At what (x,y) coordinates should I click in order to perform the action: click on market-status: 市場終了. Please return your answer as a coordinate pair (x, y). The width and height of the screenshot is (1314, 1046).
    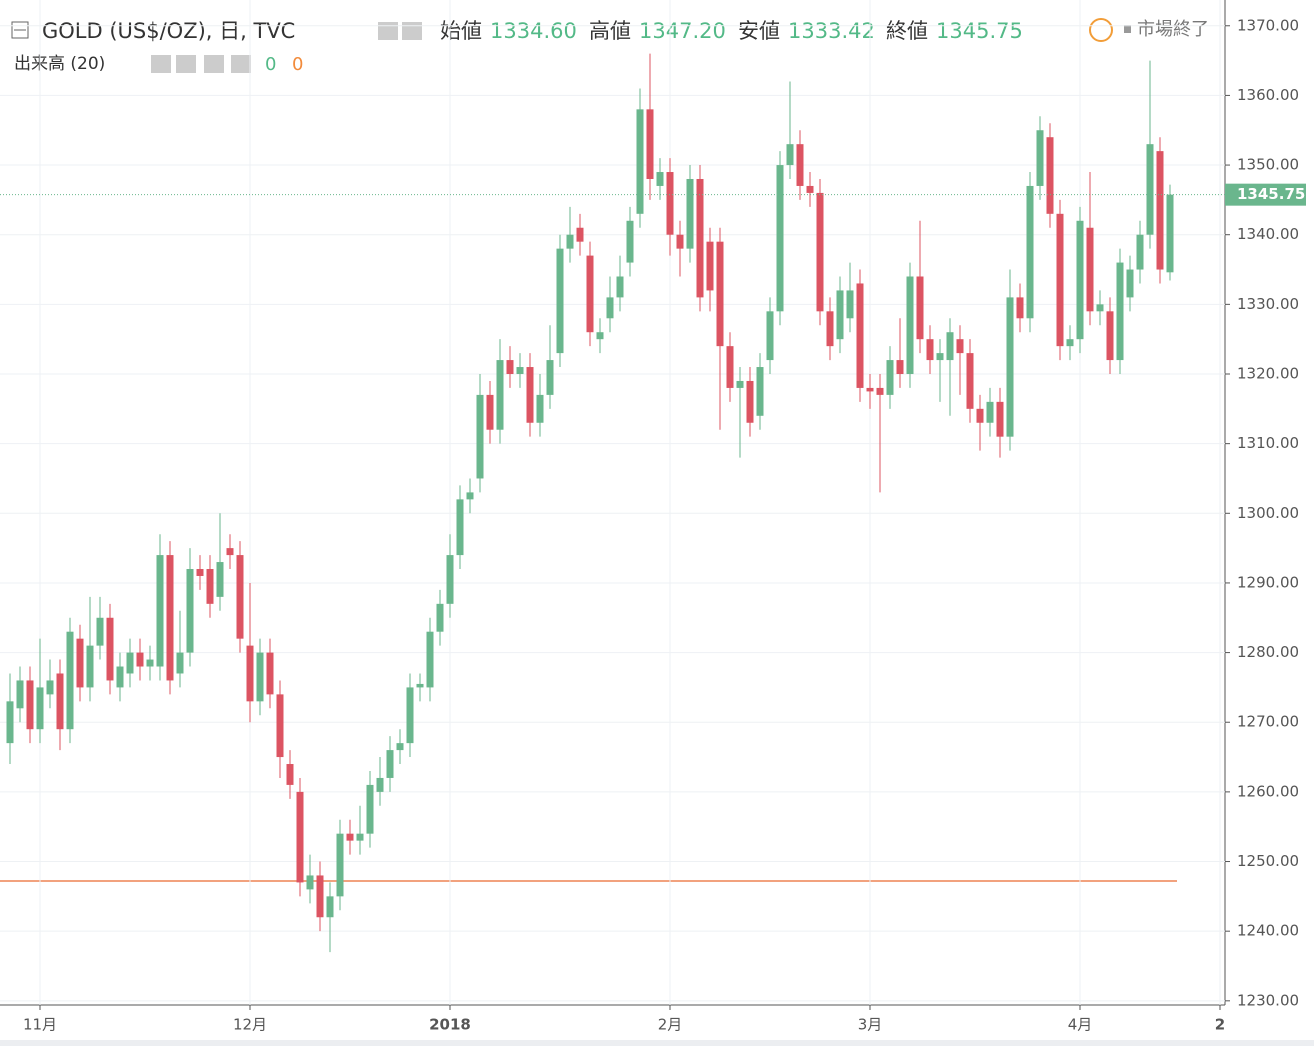
    Looking at the image, I should click on (1173, 29).